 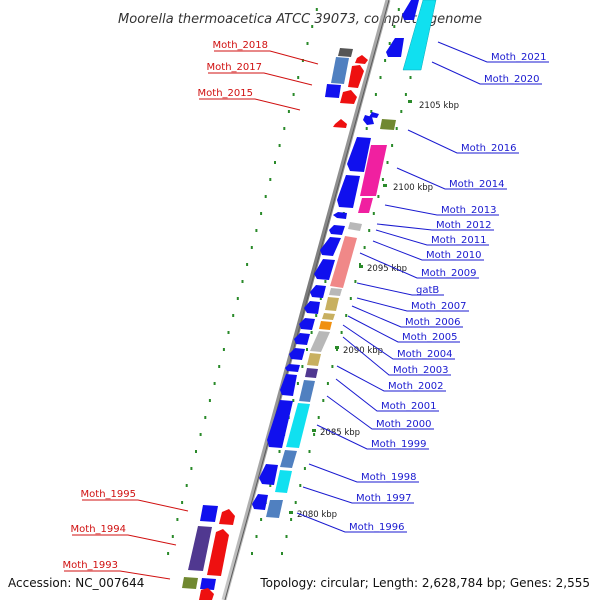 I want to click on gene-label-moth-2013: Moth_2013, so click(x=441, y=210).